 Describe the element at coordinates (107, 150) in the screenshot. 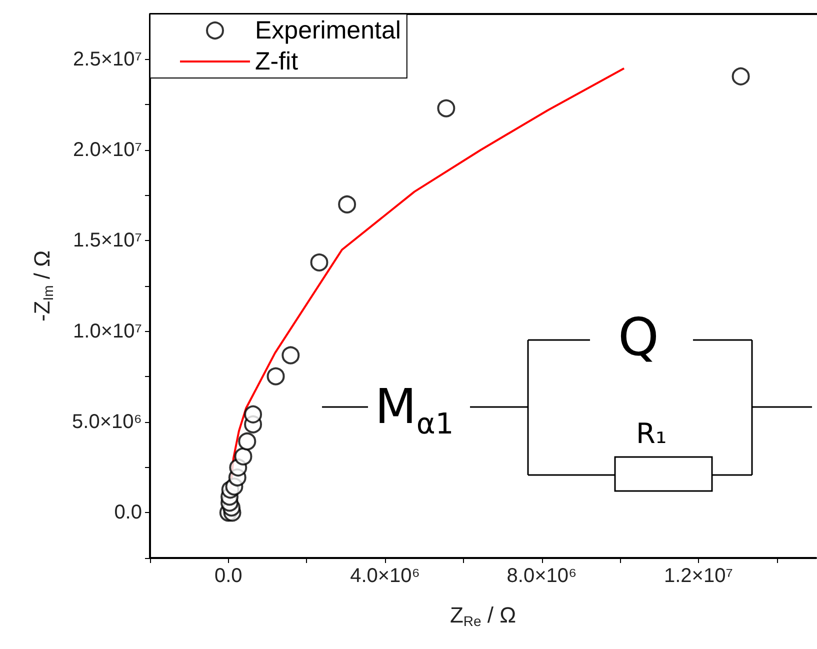

I see `y-tick-label: 2.0×10⁷` at that location.